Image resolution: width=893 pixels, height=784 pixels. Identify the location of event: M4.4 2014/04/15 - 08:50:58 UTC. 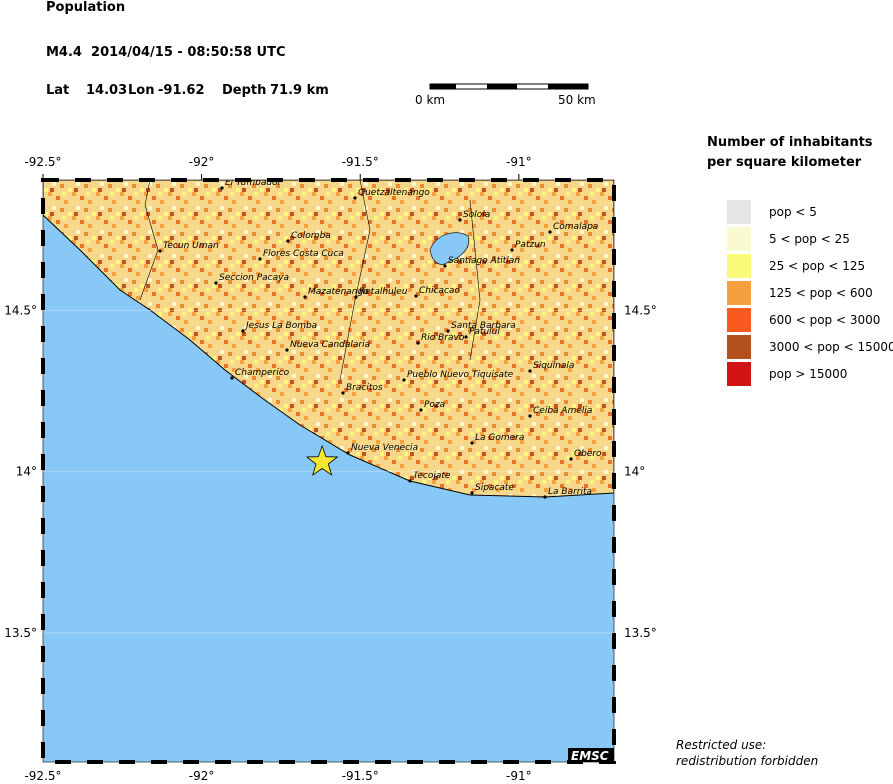
(165, 52).